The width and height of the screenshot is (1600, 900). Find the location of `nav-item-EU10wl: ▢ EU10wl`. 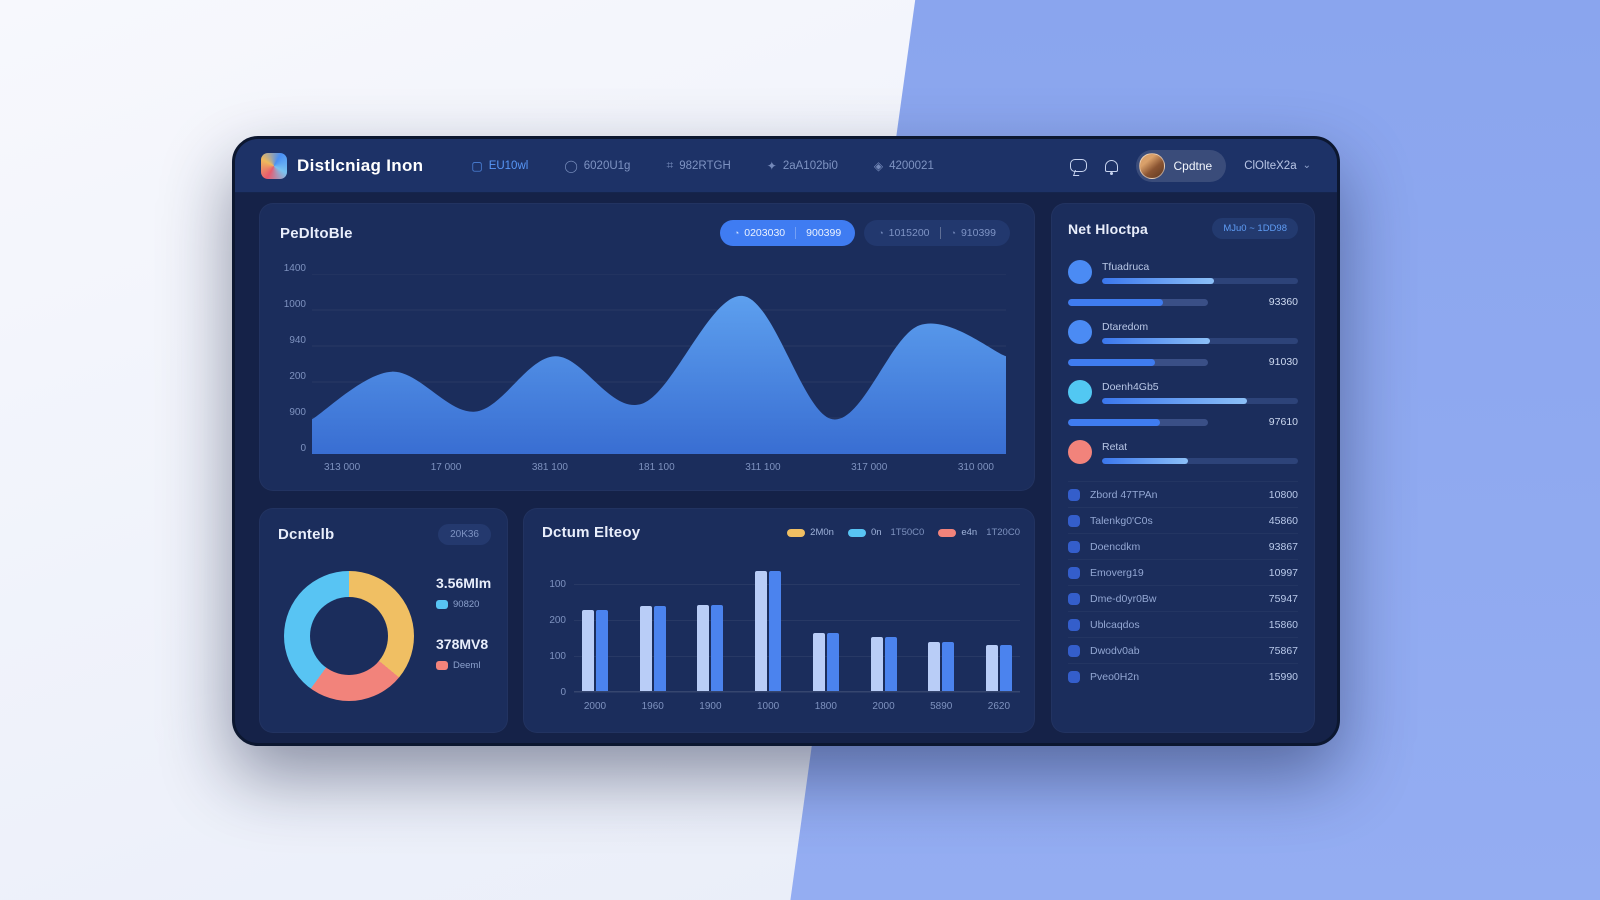

nav-item-EU10wl: ▢ EU10wl is located at coordinates (499, 165).